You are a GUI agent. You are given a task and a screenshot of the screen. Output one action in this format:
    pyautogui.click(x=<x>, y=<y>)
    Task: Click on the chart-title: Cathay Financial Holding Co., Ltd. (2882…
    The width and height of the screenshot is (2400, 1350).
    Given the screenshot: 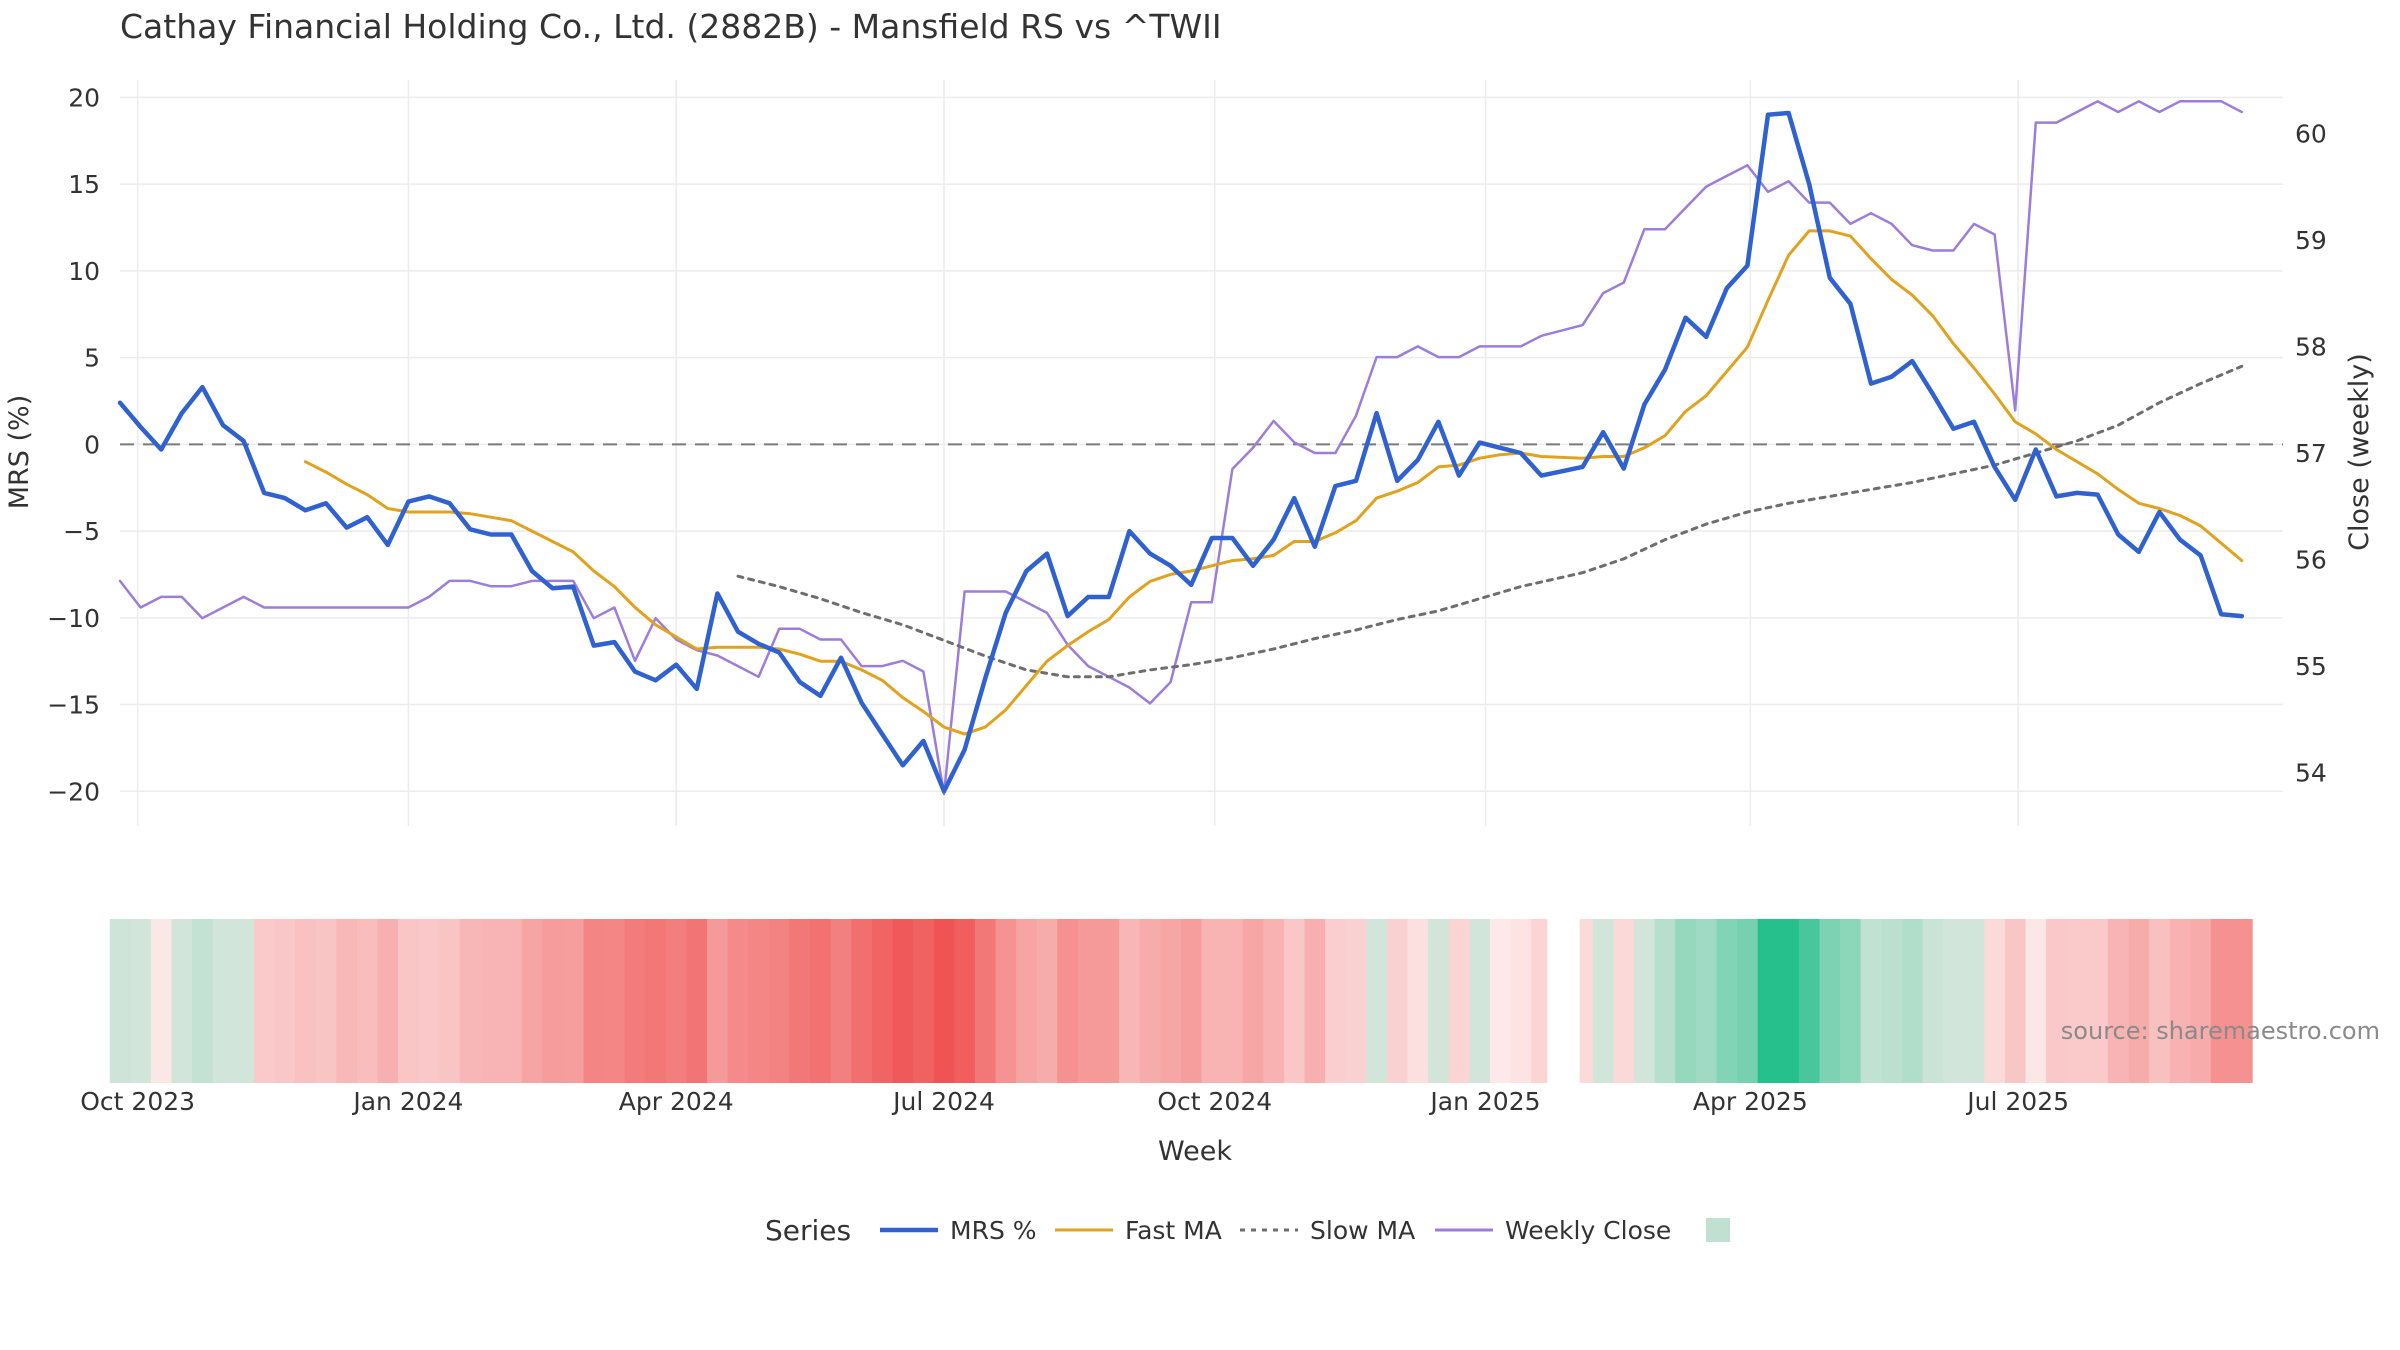 What is the action you would take?
    pyautogui.click(x=671, y=26)
    